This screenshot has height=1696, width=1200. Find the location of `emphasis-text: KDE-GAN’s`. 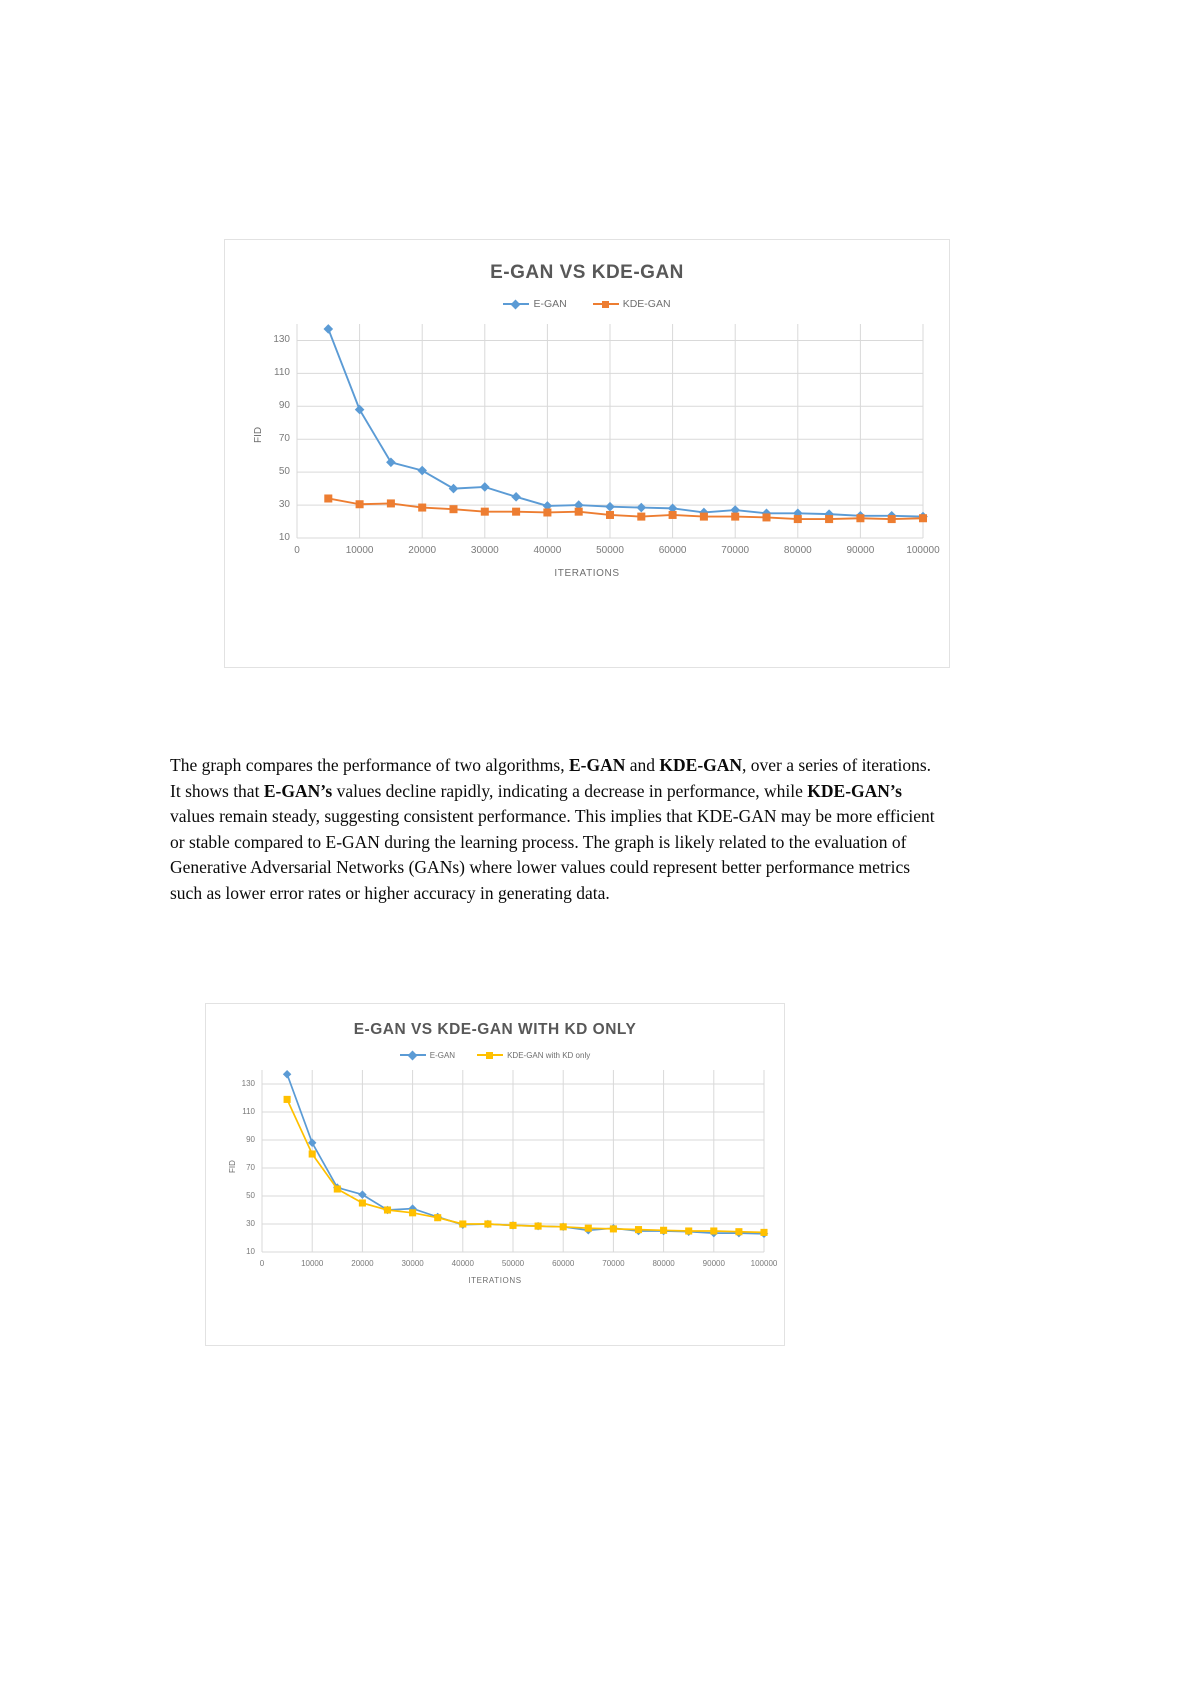

emphasis-text: KDE-GAN’s is located at coordinates (854, 790).